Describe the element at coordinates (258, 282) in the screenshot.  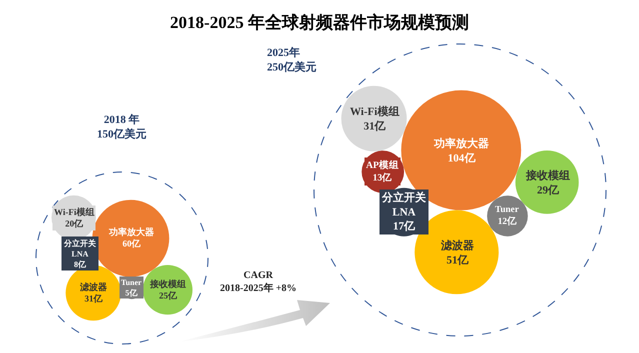
I see `text: CAGR 2018-2025年 +8%` at that location.